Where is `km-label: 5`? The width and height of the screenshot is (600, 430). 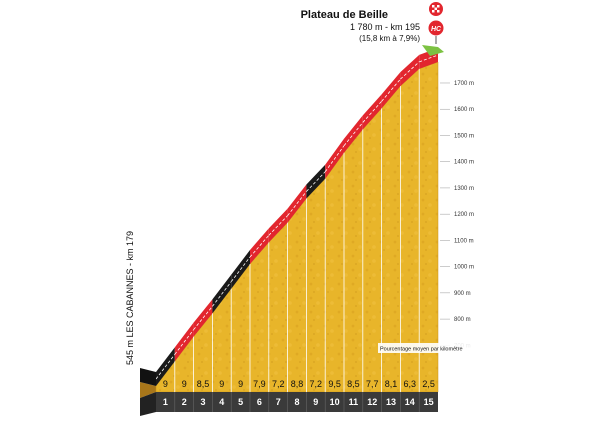
km-label: 5 is located at coordinates (240, 402).